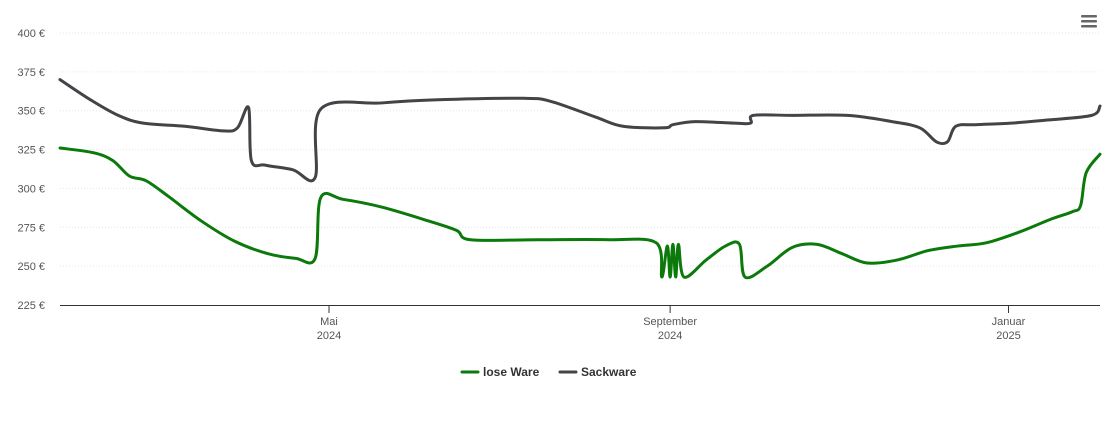  What do you see at coordinates (31, 267) in the screenshot?
I see `y-tick-label: 250 €` at bounding box center [31, 267].